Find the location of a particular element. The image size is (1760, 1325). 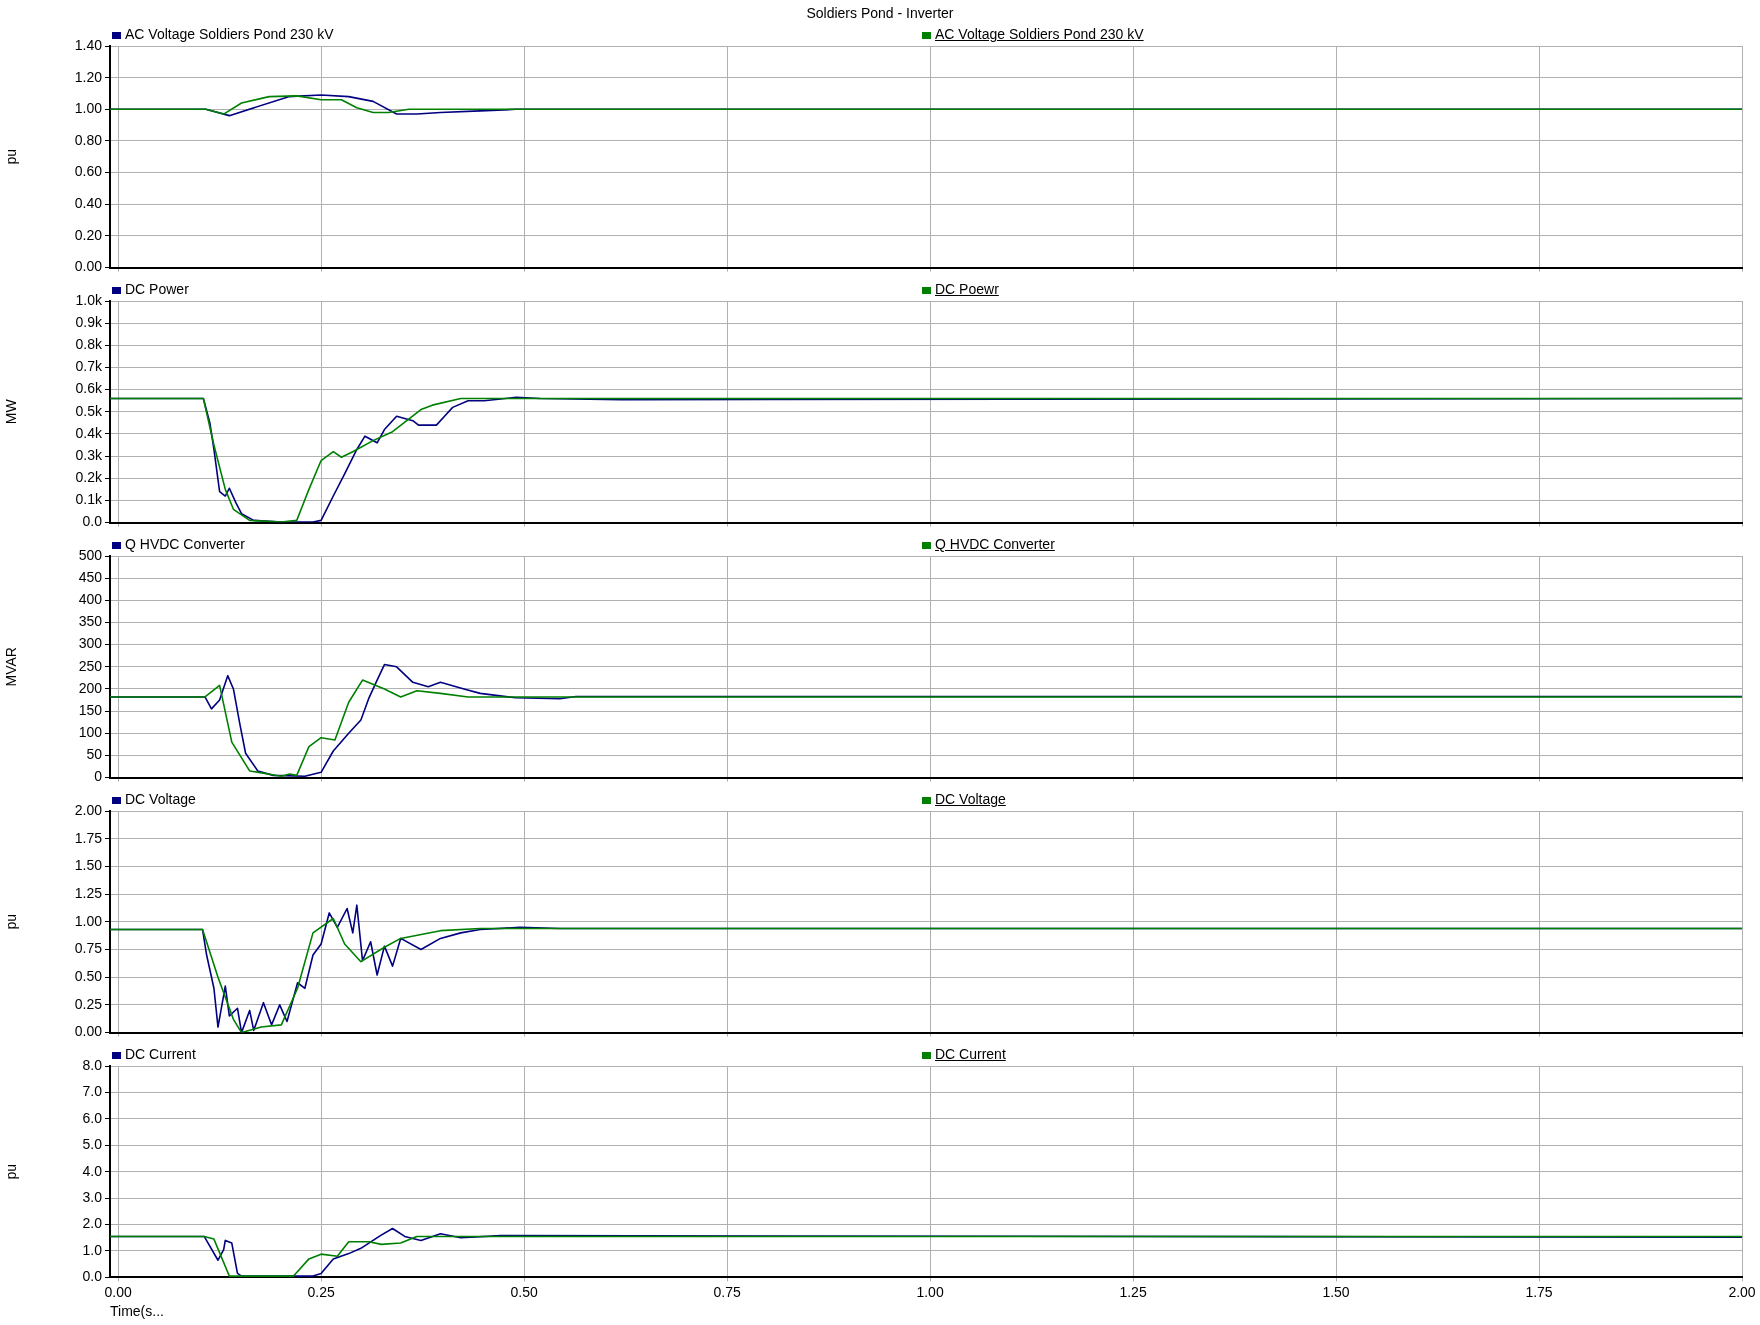

y-tick-label: 0.7k is located at coordinates (89, 366).